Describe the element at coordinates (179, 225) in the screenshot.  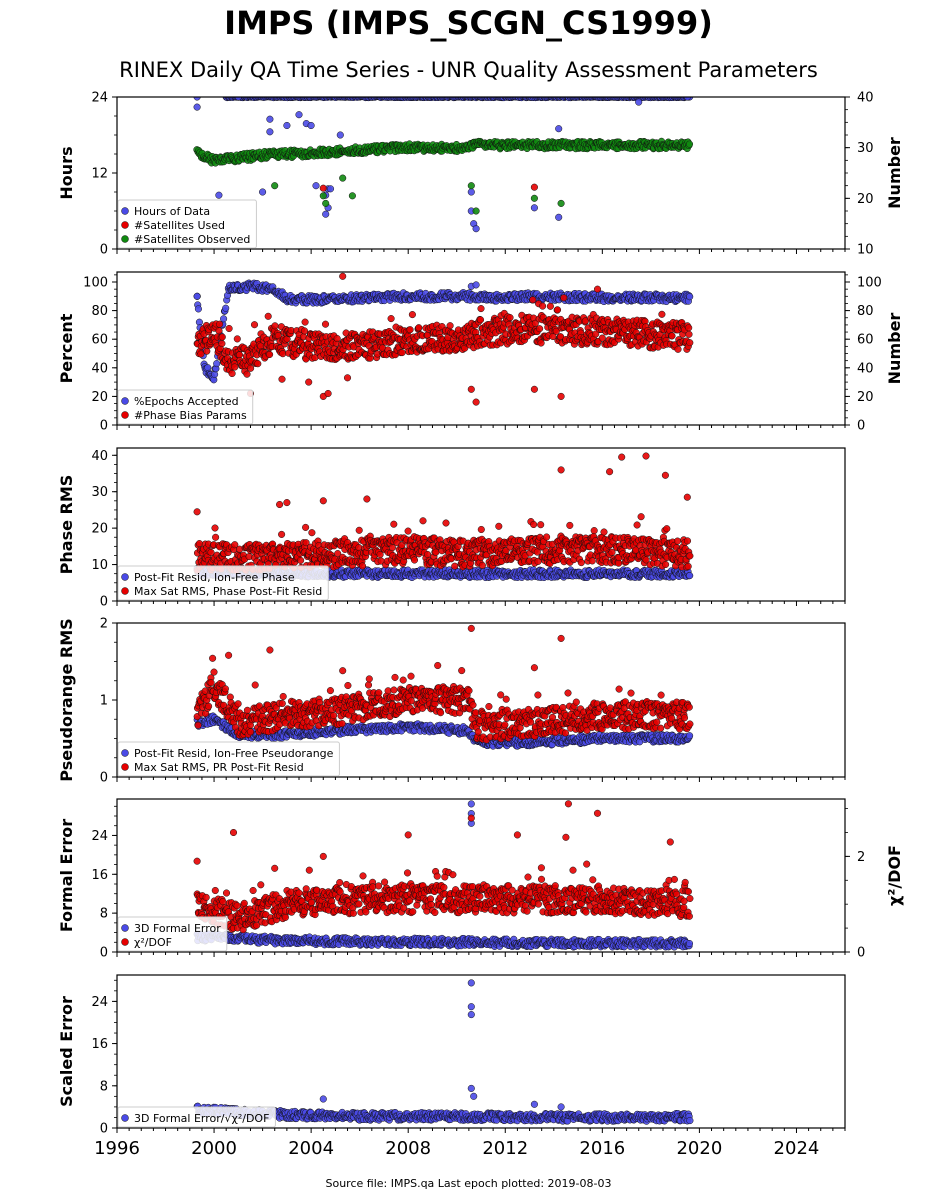
I see `legend-label: #Satellites Used` at that location.